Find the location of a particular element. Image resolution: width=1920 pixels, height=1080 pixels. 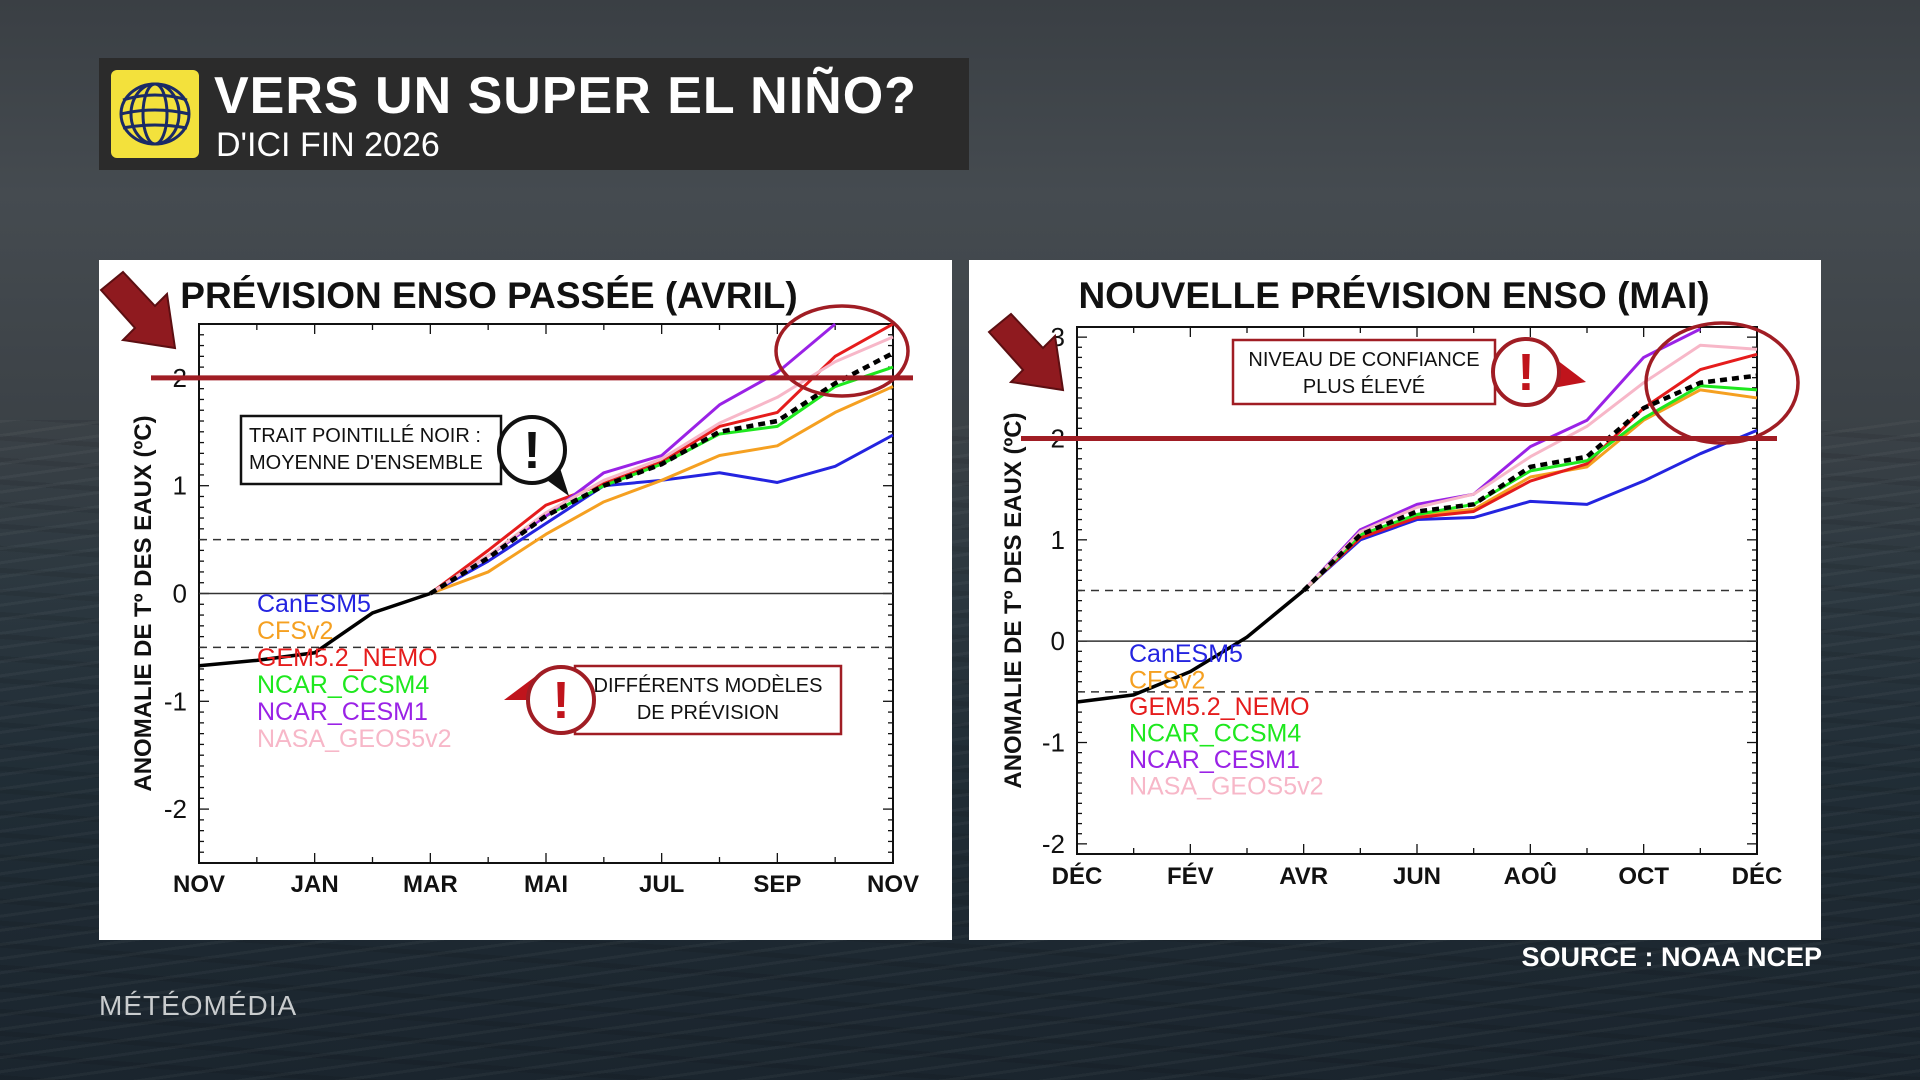

x-tick-label: SEP is located at coordinates (777, 884).